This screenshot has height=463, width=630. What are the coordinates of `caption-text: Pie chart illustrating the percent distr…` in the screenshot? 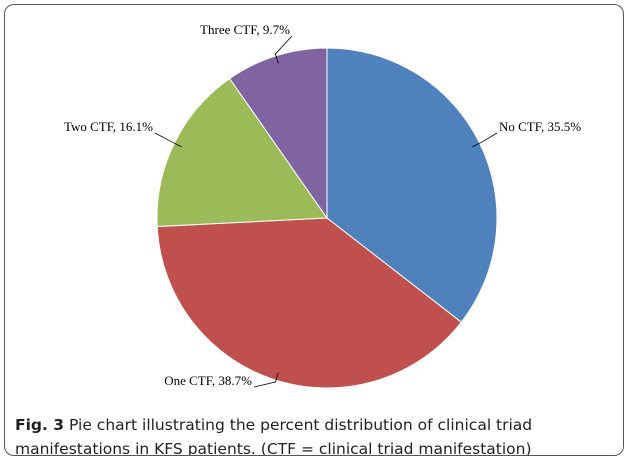 It's located at (274, 436).